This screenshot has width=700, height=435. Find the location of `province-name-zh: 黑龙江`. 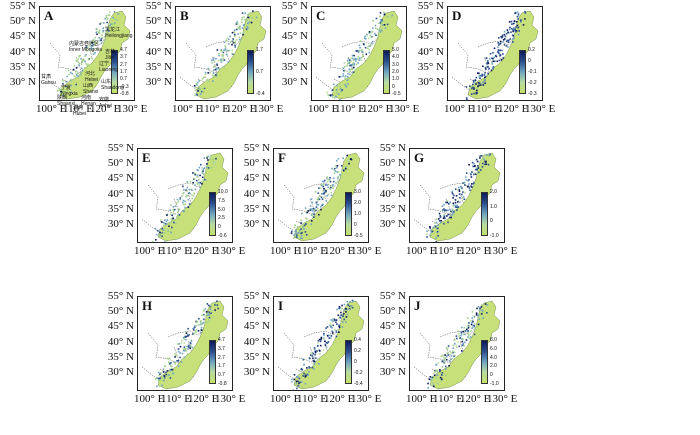

province-name-zh: 黑龙江 is located at coordinates (113, 30).